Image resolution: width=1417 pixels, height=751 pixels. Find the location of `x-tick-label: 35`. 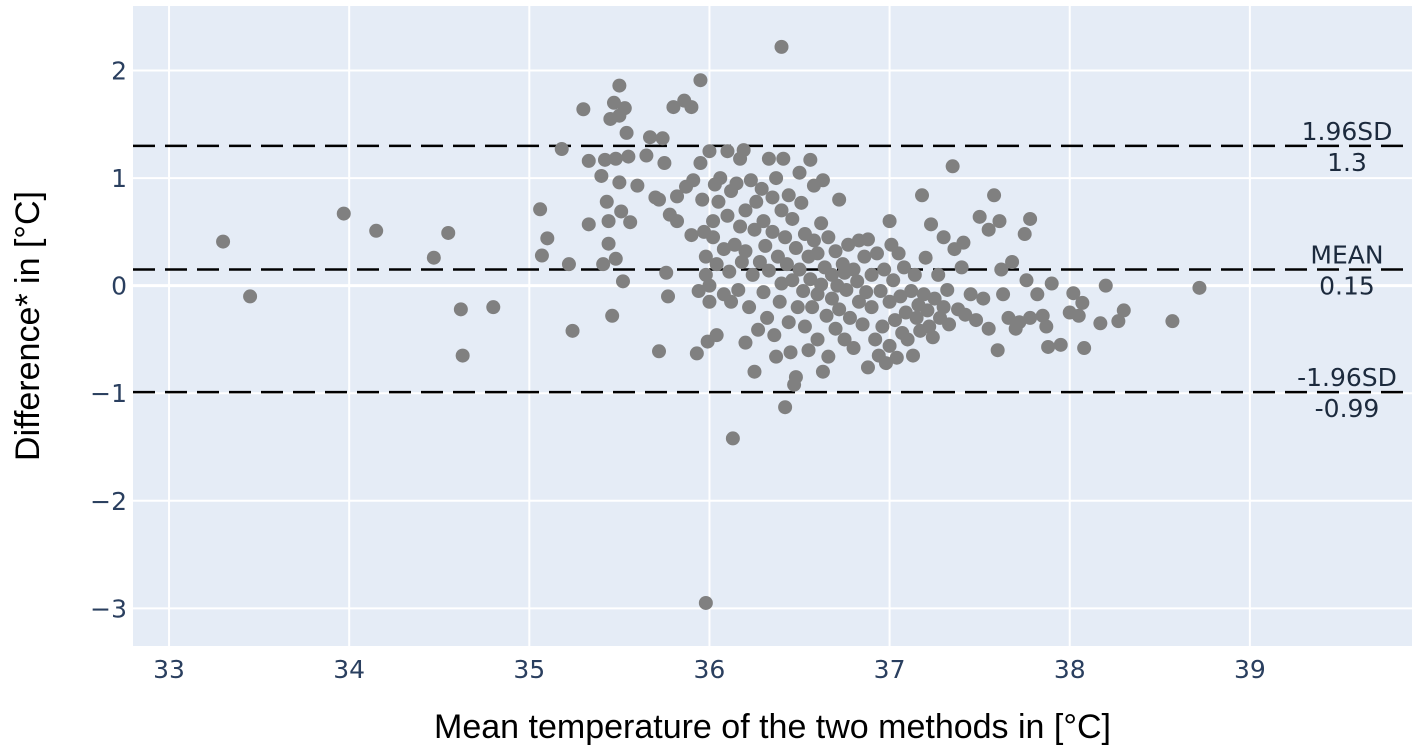

x-tick-label: 35 is located at coordinates (529, 669).